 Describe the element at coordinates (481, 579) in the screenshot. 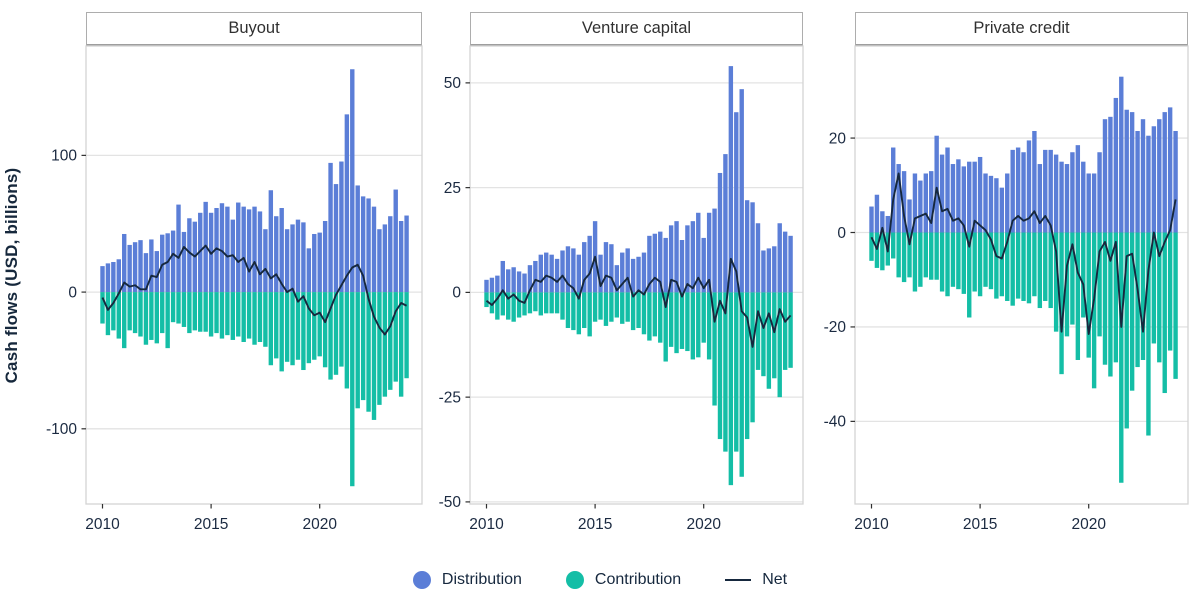

I see `legend-label: Distribution` at that location.